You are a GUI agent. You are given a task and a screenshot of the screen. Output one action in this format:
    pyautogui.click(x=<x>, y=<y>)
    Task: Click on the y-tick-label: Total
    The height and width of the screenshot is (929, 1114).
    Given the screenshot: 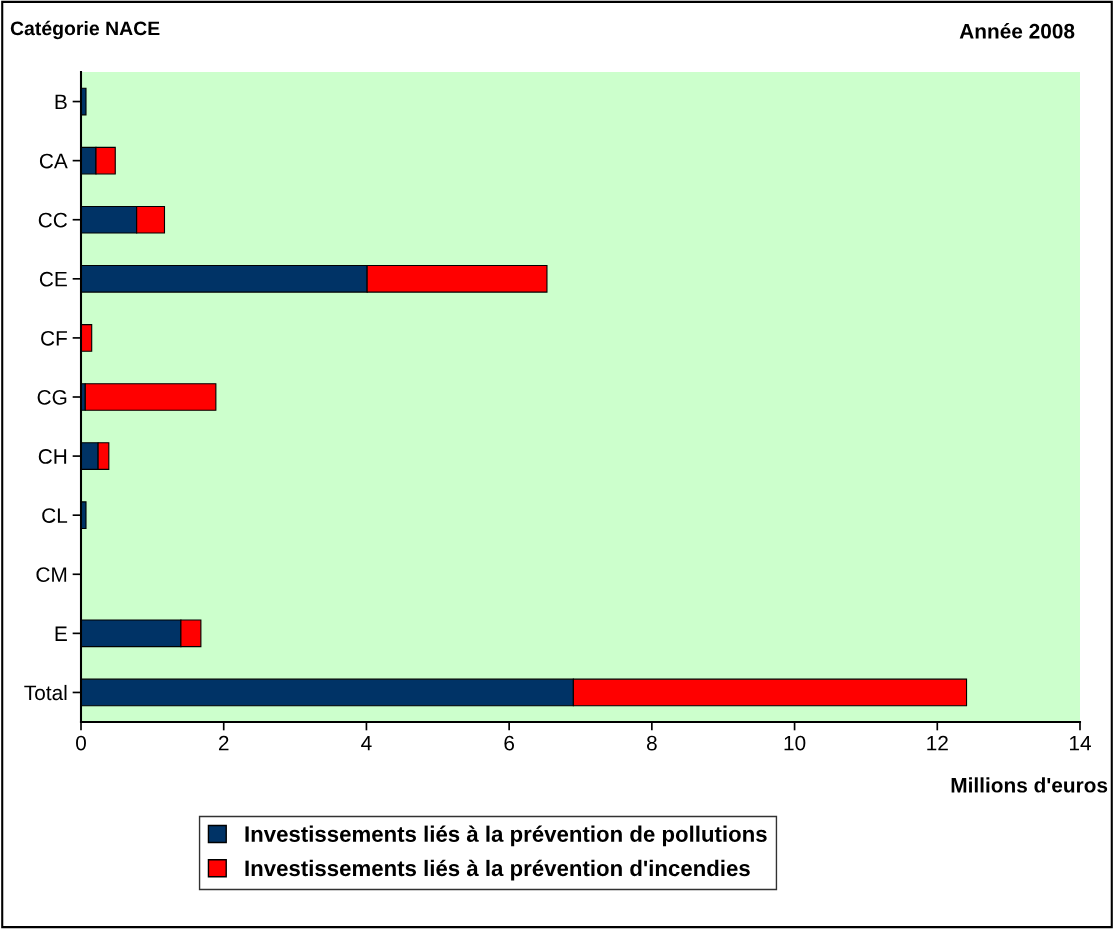 What is the action you would take?
    pyautogui.click(x=45, y=692)
    